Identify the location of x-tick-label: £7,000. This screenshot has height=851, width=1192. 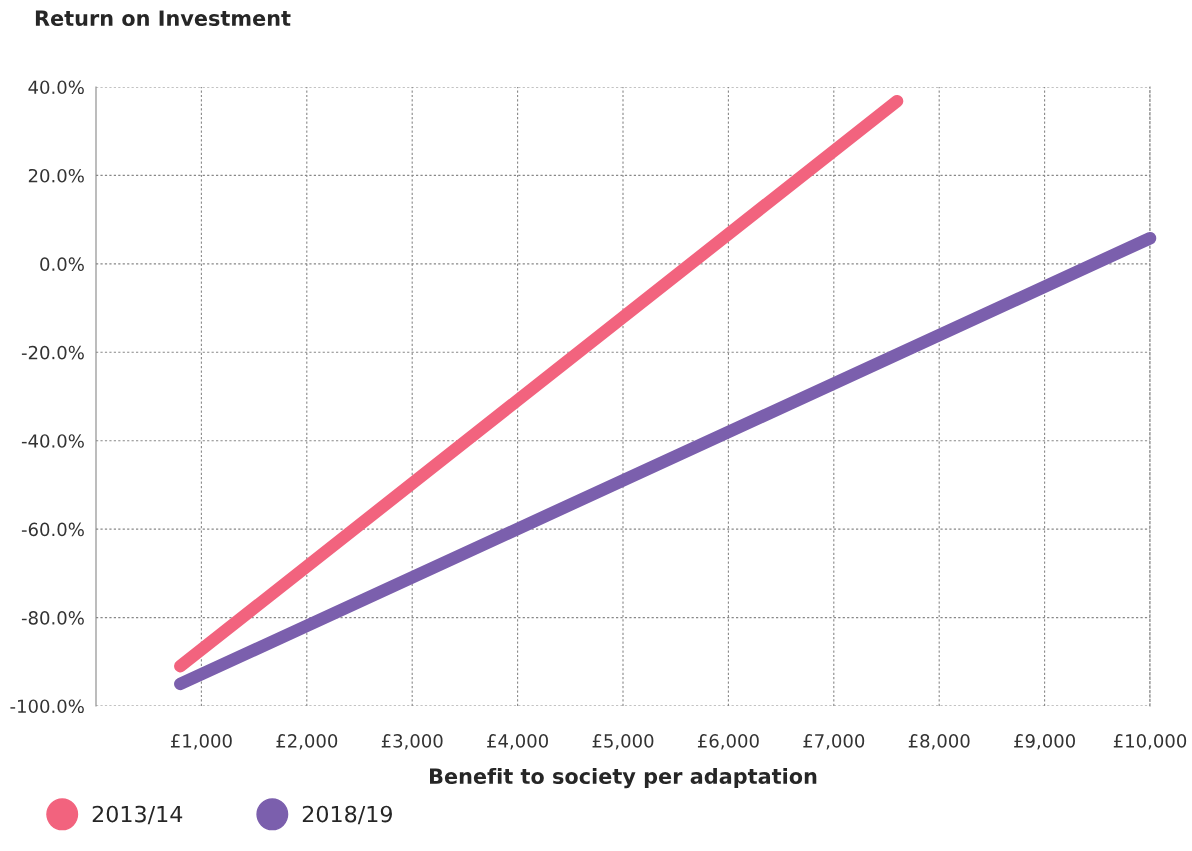
(834, 742).